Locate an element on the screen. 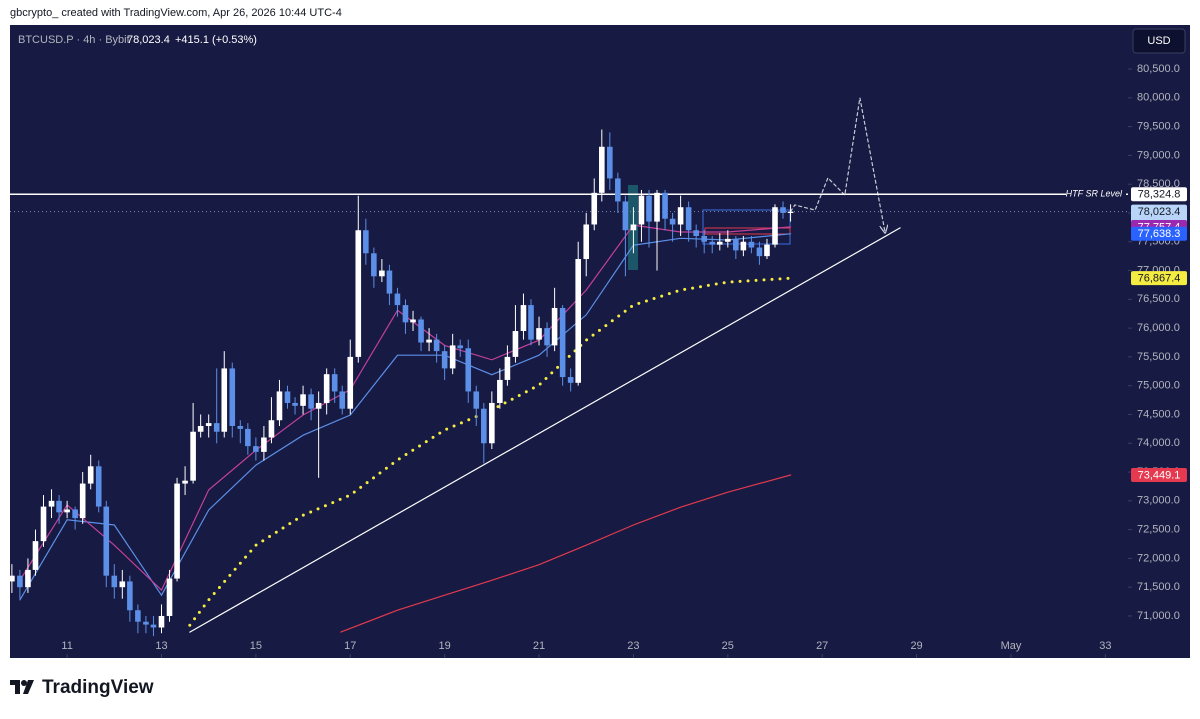 This screenshot has width=1200, height=719. x-tick-label: 13 is located at coordinates (161, 646).